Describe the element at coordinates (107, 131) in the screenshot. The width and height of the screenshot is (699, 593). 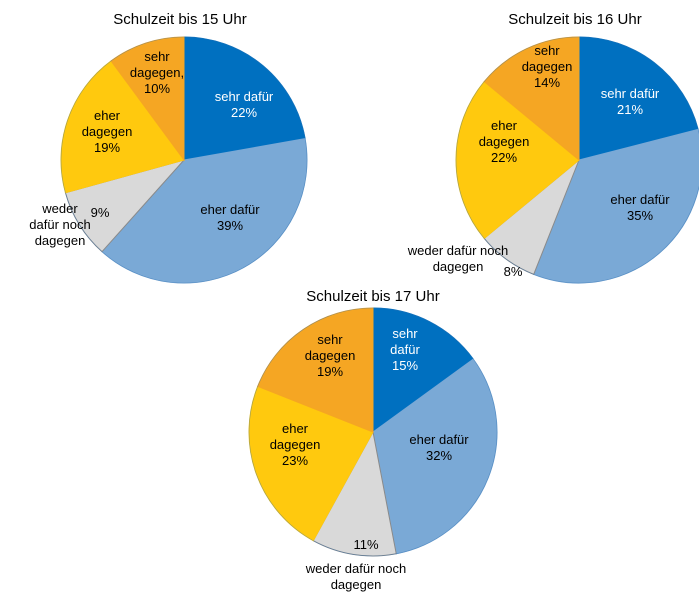
I see `slice-label: eher dagegen 19%` at that location.